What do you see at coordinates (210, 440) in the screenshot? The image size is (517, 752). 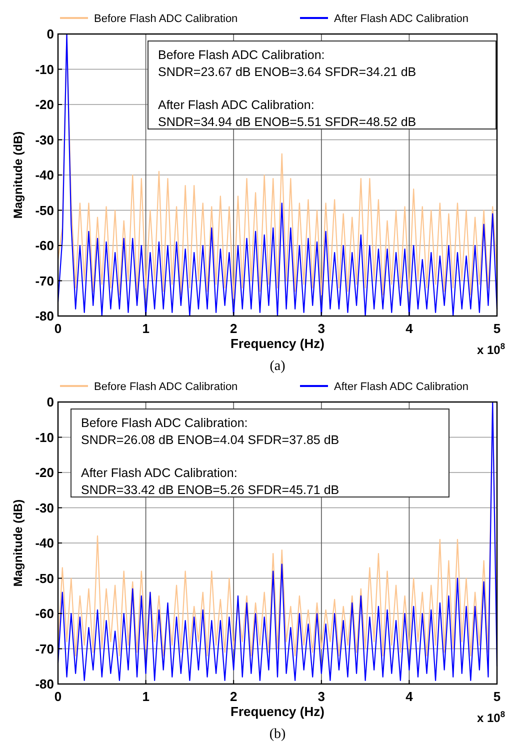 I see `annotation: SNDR=26.08 dB ENOB=4.04 SFDR=37.85 dB` at bounding box center [210, 440].